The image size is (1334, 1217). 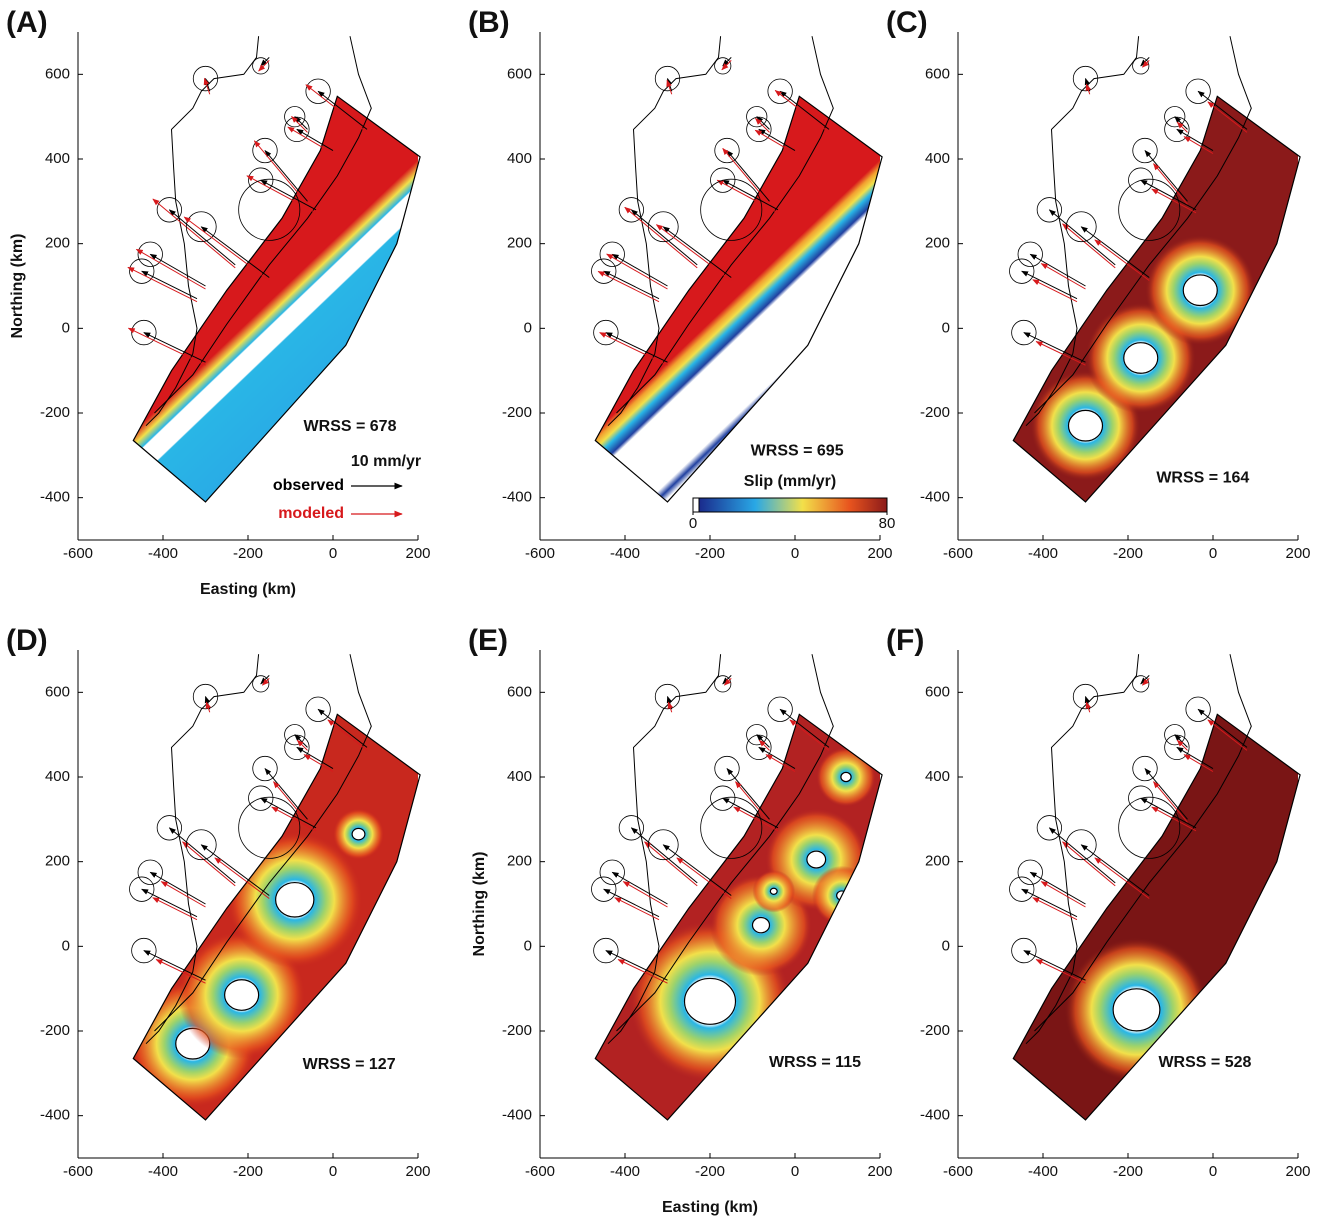 What do you see at coordinates (27, 640) in the screenshot?
I see `panel-label: (D)` at bounding box center [27, 640].